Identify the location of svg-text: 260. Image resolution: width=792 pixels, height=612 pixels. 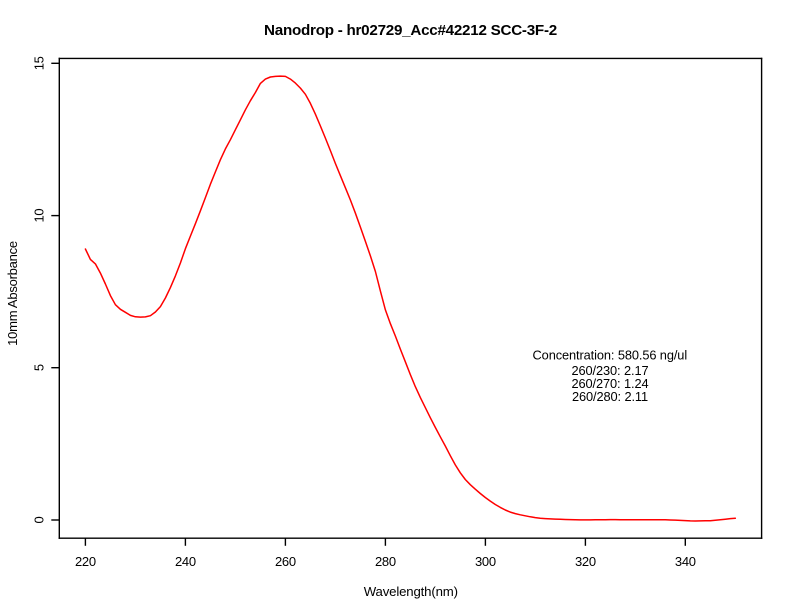
(285, 561).